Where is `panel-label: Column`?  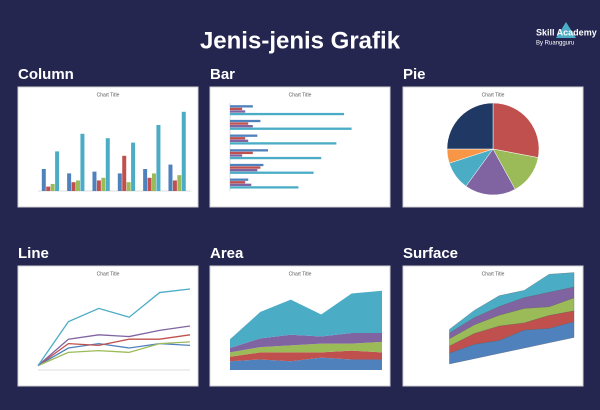
panel-label: Column is located at coordinates (46, 74).